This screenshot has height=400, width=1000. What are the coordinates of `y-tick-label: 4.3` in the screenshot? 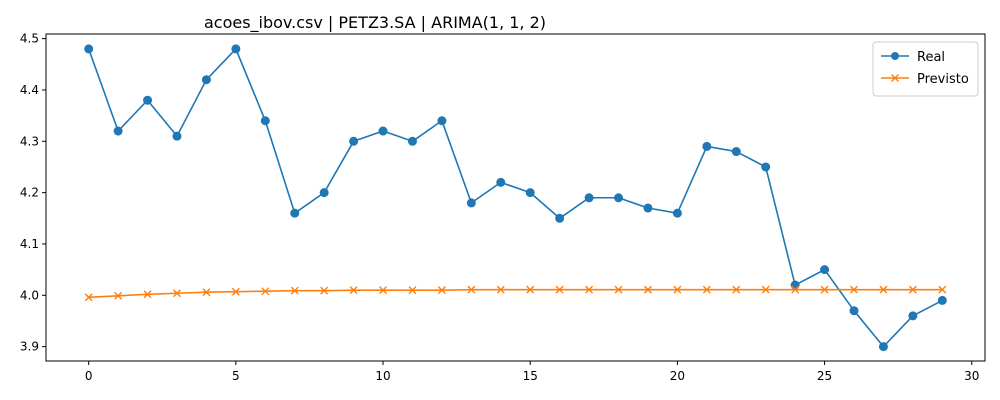 It's located at (29, 141).